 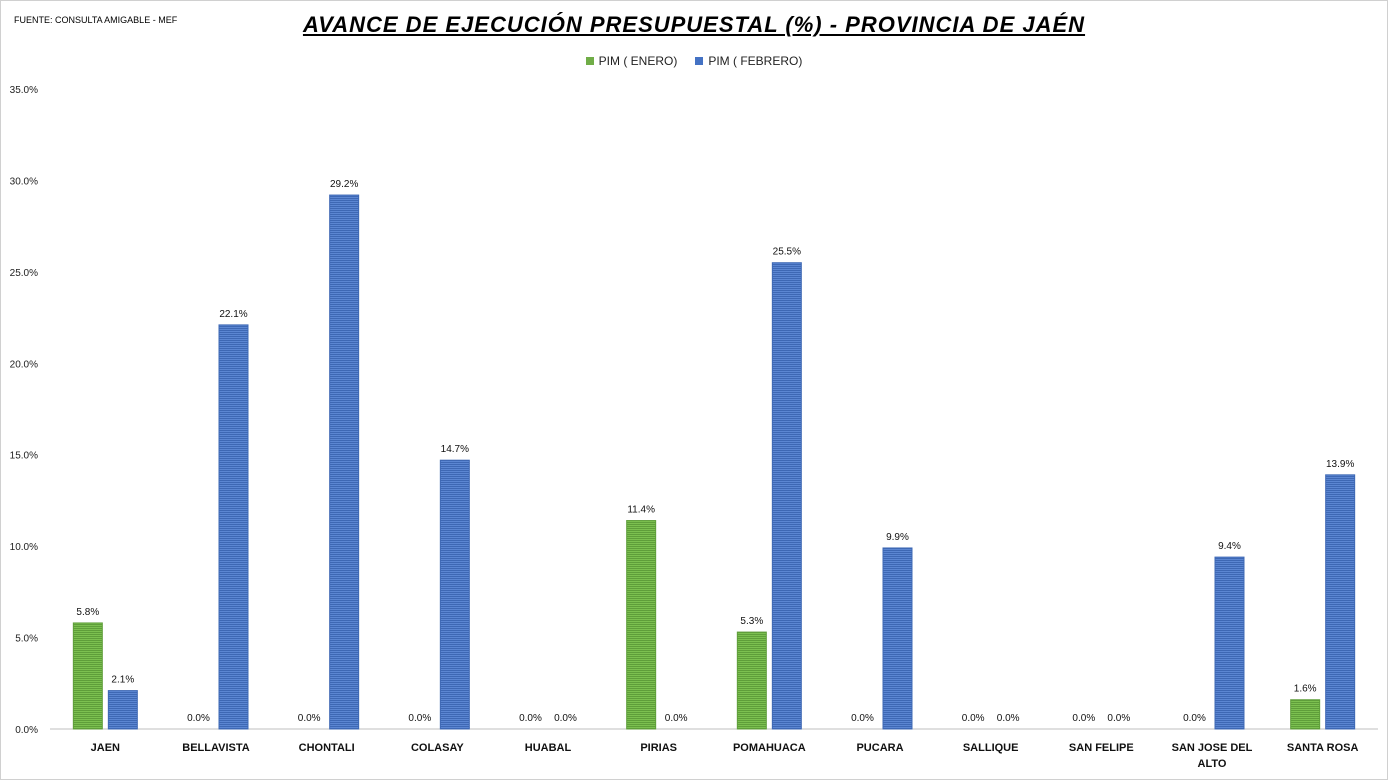 I want to click on legend-item-enero: PIM ( ENERO), so click(x=631, y=61).